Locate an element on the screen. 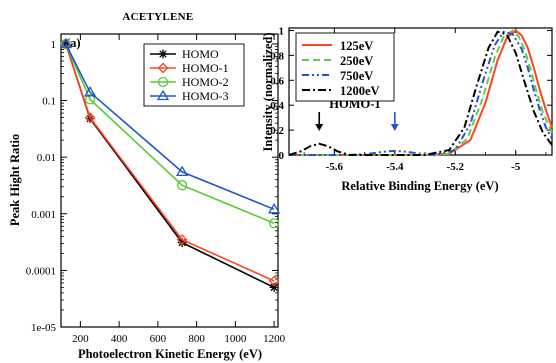 This screenshot has width=556, height=363. x-tick-label: 1000 is located at coordinates (235, 339).